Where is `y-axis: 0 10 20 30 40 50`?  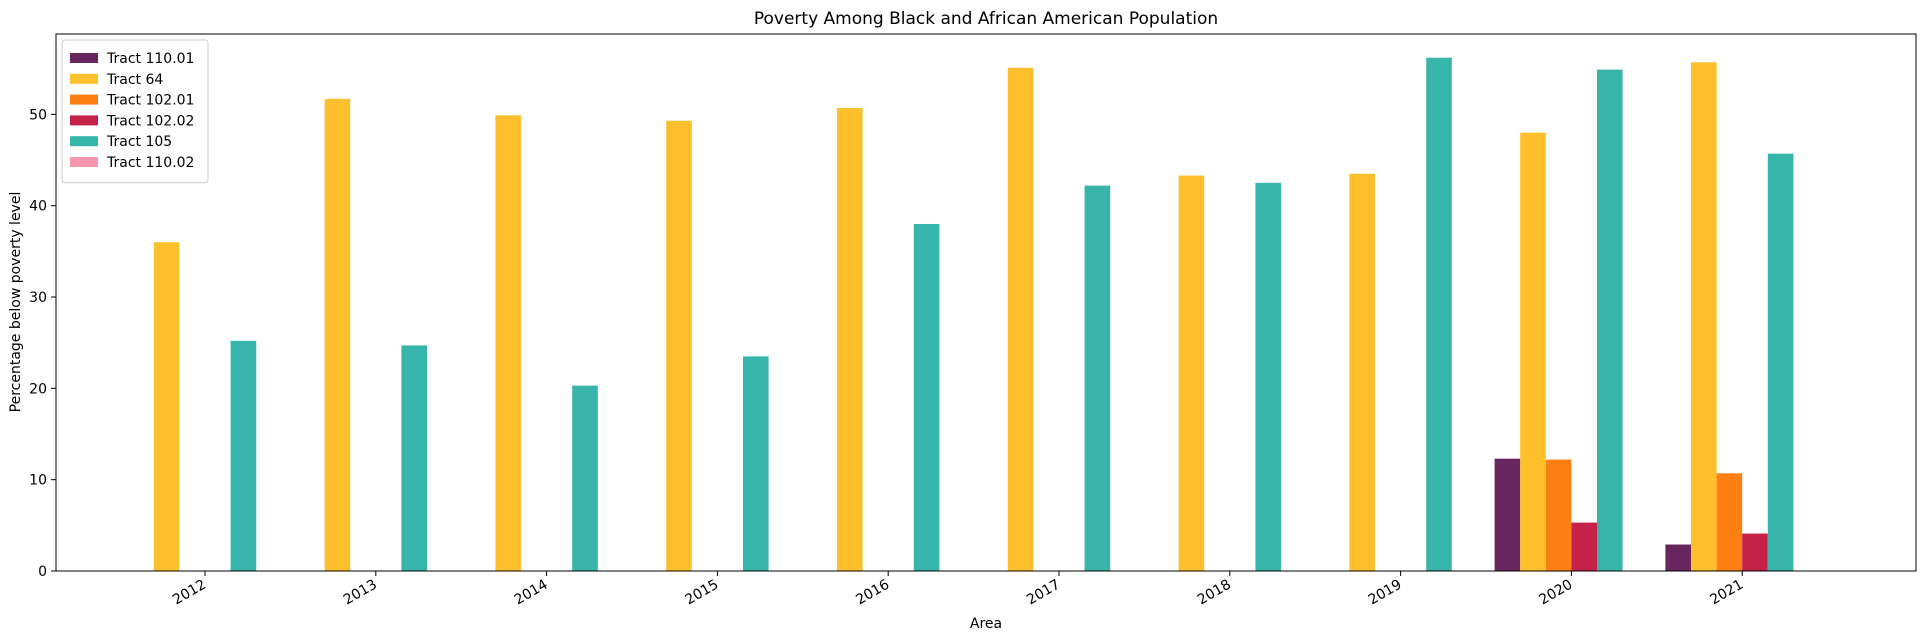 y-axis: 0 10 20 30 40 50 is located at coordinates (42, 343).